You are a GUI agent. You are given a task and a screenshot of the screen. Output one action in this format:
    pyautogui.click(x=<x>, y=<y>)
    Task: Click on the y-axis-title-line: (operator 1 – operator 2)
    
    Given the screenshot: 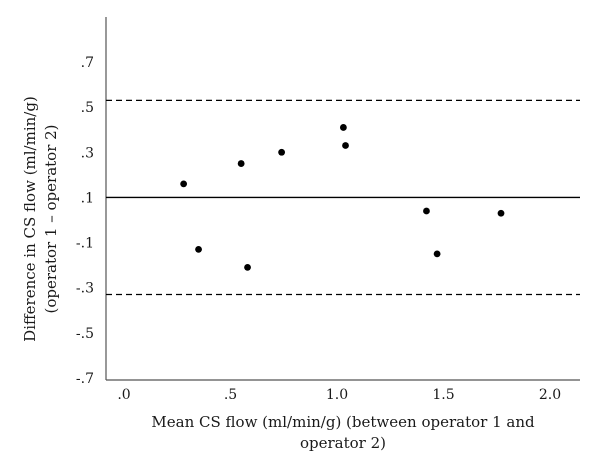 What is the action you would take?
    pyautogui.click(x=51, y=218)
    